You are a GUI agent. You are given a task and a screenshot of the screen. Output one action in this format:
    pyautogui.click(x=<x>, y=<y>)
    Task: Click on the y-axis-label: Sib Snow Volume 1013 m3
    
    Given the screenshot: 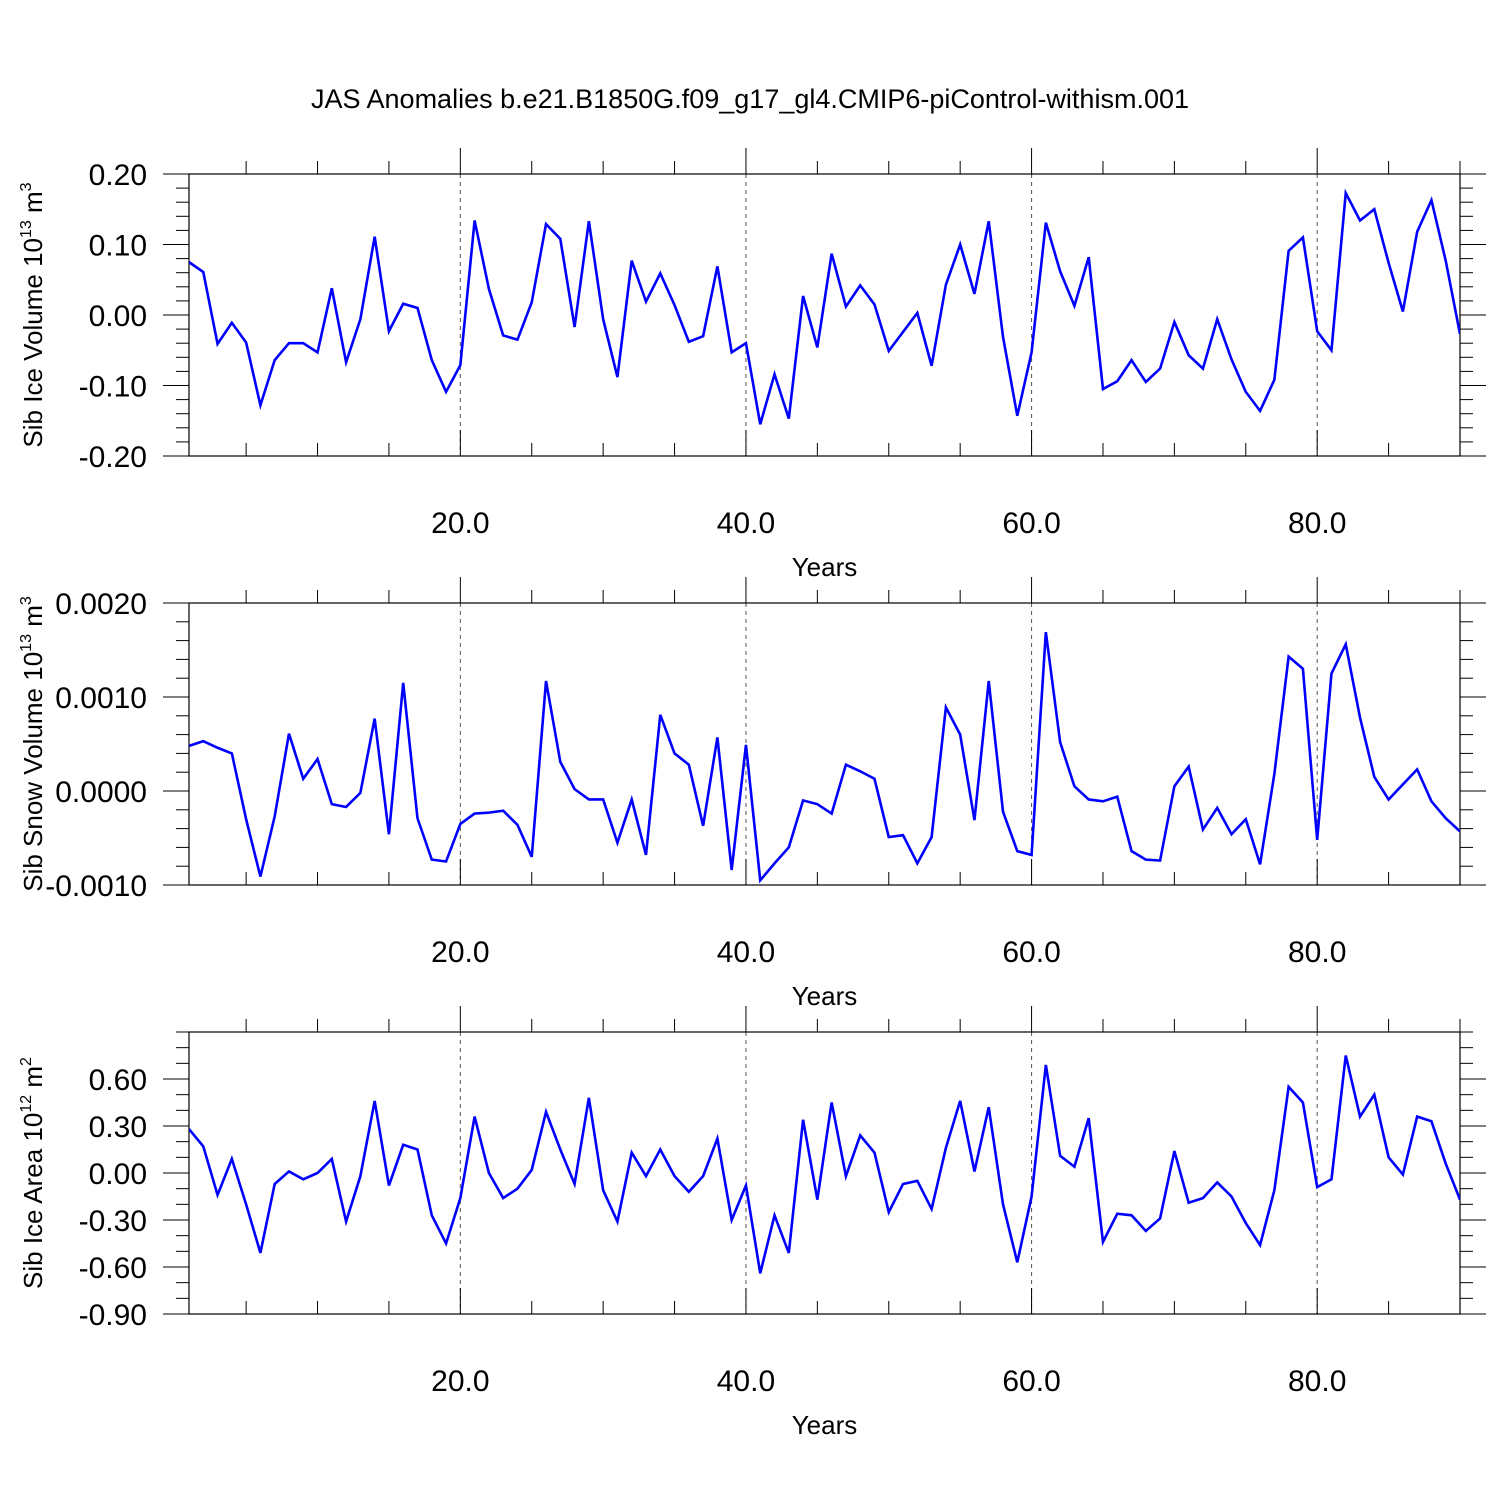 What is the action you would take?
    pyautogui.click(x=33, y=744)
    